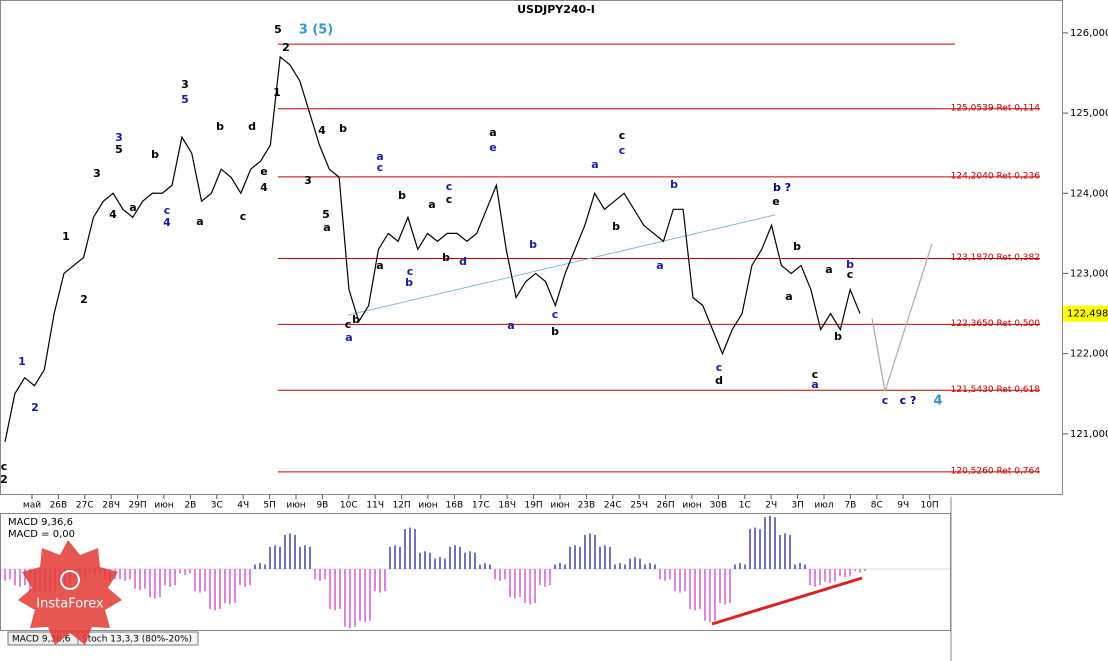 The height and width of the screenshot is (661, 1108). I want to click on y-tick-label: 123,000, so click(1089, 273).